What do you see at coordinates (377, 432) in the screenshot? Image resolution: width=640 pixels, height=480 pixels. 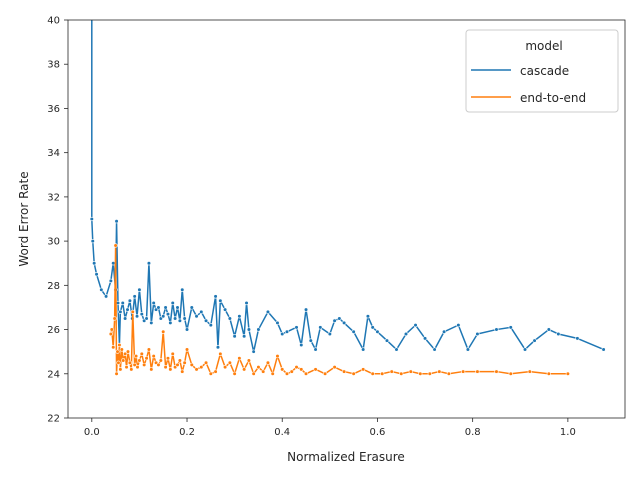 I see `x-tick-label: 0.6` at bounding box center [377, 432].